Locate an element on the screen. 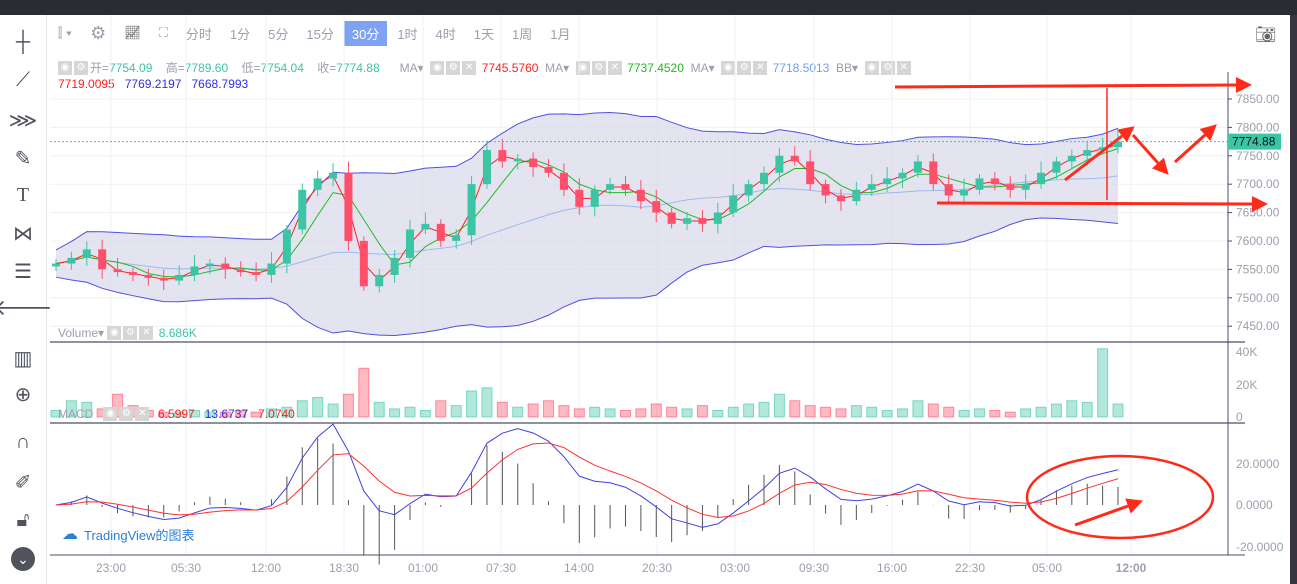  price-tick-label: 7600.00 is located at coordinates (1258, 241).